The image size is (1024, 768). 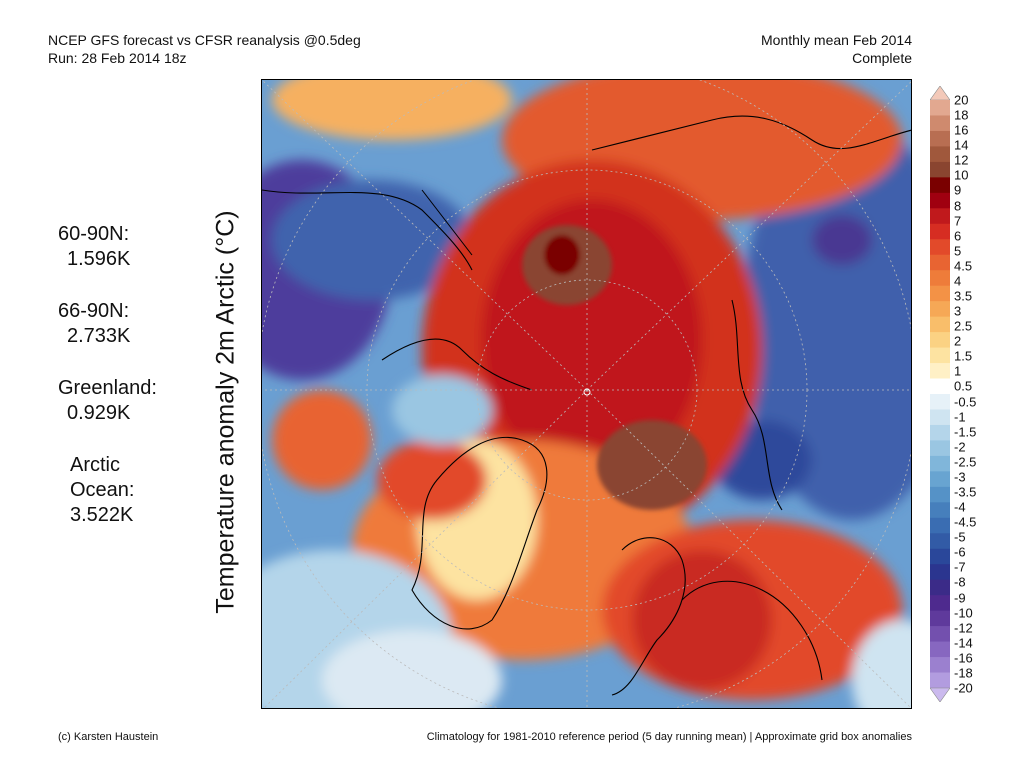 What do you see at coordinates (94, 311) in the screenshot?
I see `stat-label: 66-90N:` at bounding box center [94, 311].